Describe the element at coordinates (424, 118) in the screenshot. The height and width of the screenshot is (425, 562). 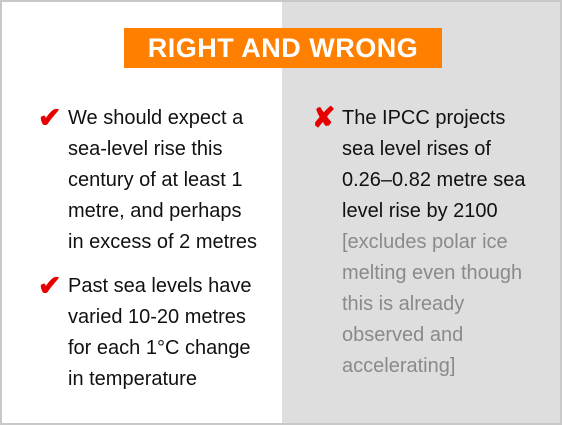
I see `text-line: The IPCC projects` at that location.